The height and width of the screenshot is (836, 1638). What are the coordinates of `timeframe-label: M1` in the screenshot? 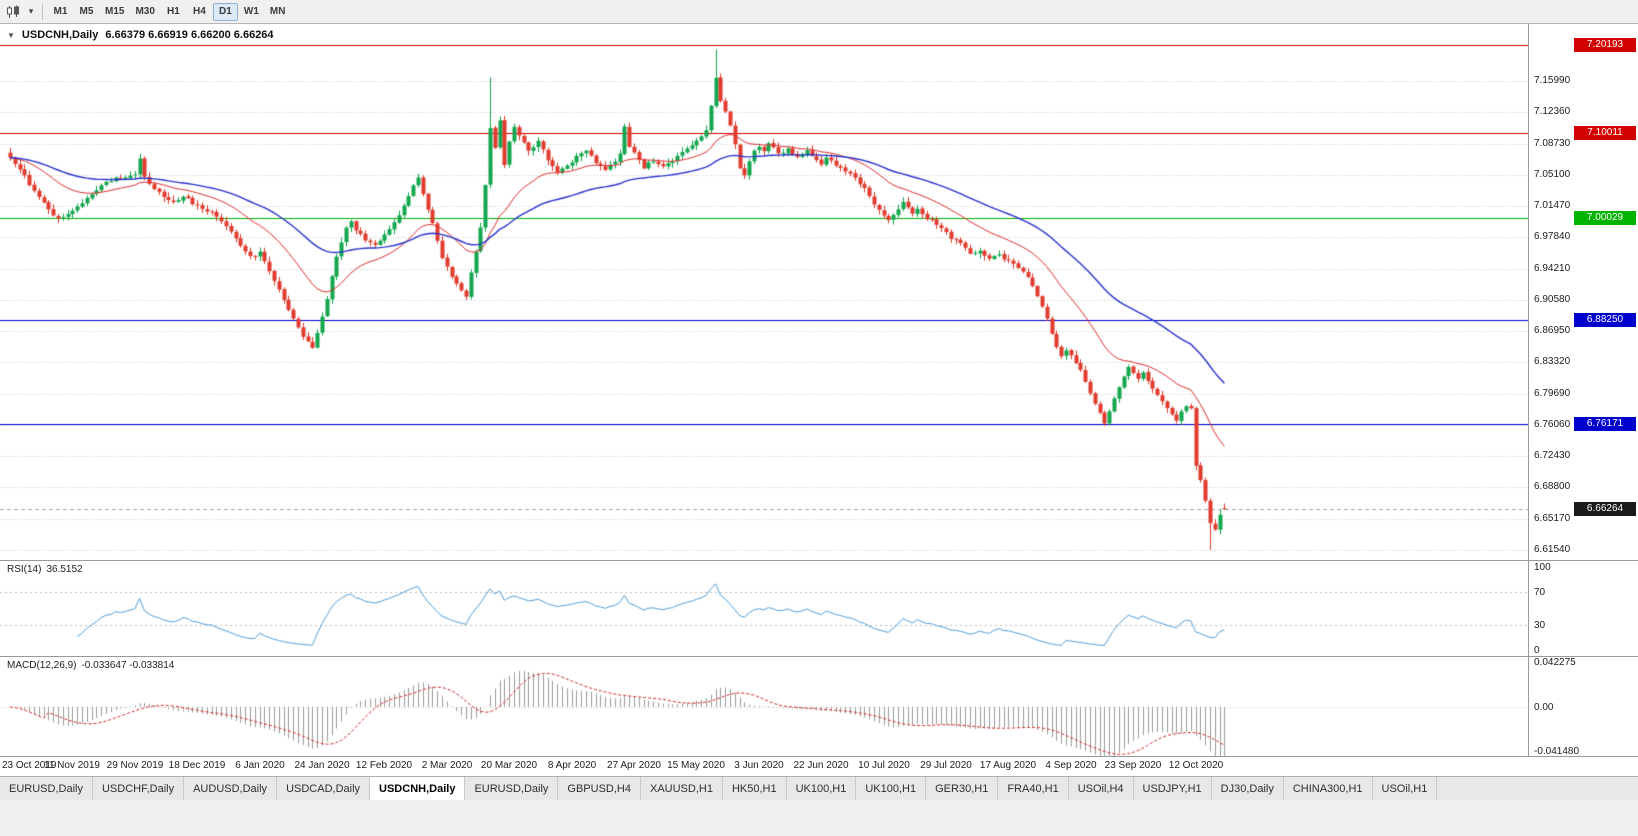 It's located at (60, 11).